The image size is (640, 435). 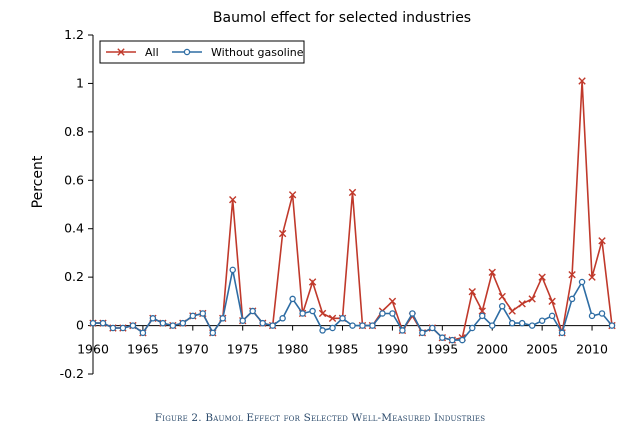 What do you see at coordinates (93, 349) in the screenshot?
I see `x-tick-label: 1960` at bounding box center [93, 349].